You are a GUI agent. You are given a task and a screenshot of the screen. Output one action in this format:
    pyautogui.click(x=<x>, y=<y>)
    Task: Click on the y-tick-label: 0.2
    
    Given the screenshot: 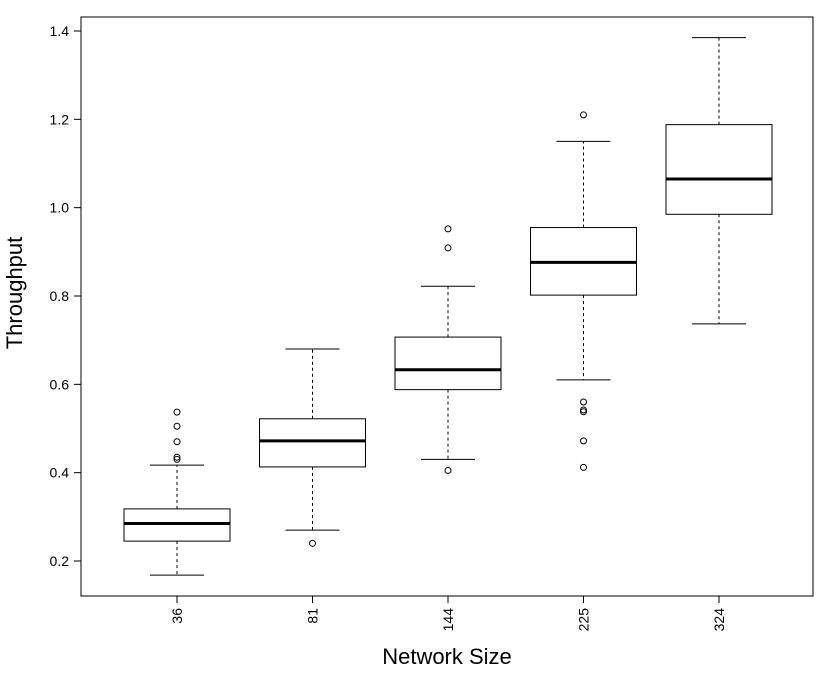 What is the action you would take?
    pyautogui.click(x=60, y=561)
    